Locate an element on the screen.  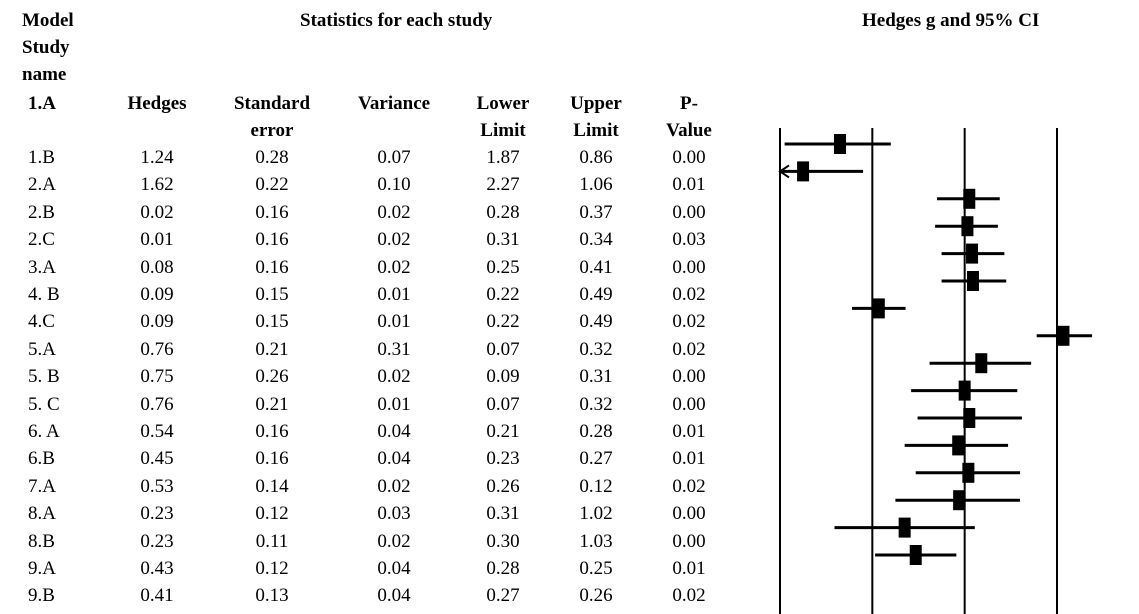
row-upper-value: 0.34 is located at coordinates (596, 240).